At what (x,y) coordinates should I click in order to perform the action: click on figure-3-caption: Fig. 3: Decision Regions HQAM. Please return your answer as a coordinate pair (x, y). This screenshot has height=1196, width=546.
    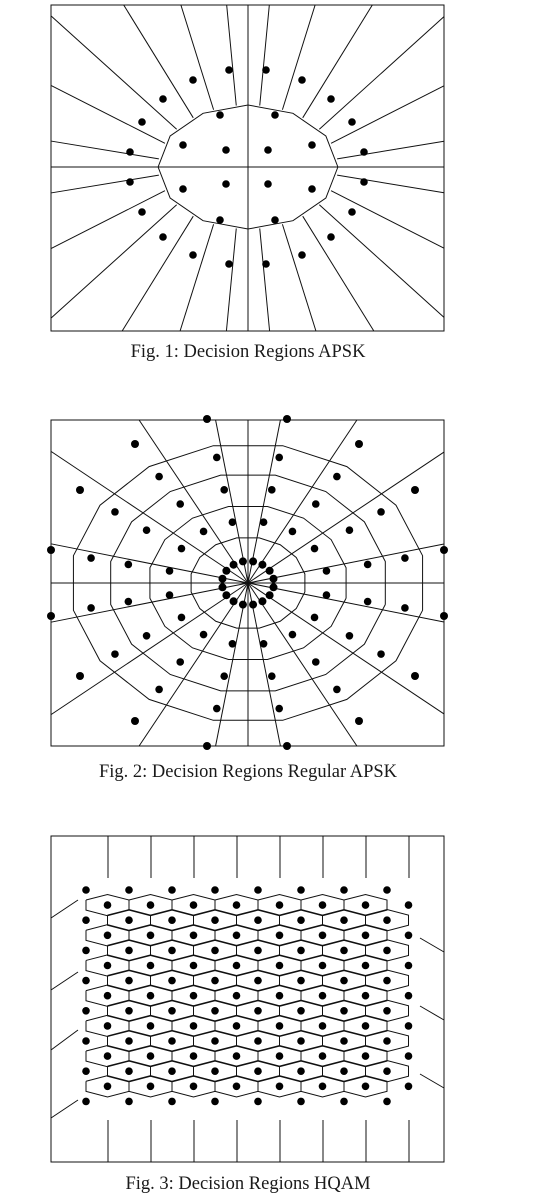
    Looking at the image, I should click on (248, 1184).